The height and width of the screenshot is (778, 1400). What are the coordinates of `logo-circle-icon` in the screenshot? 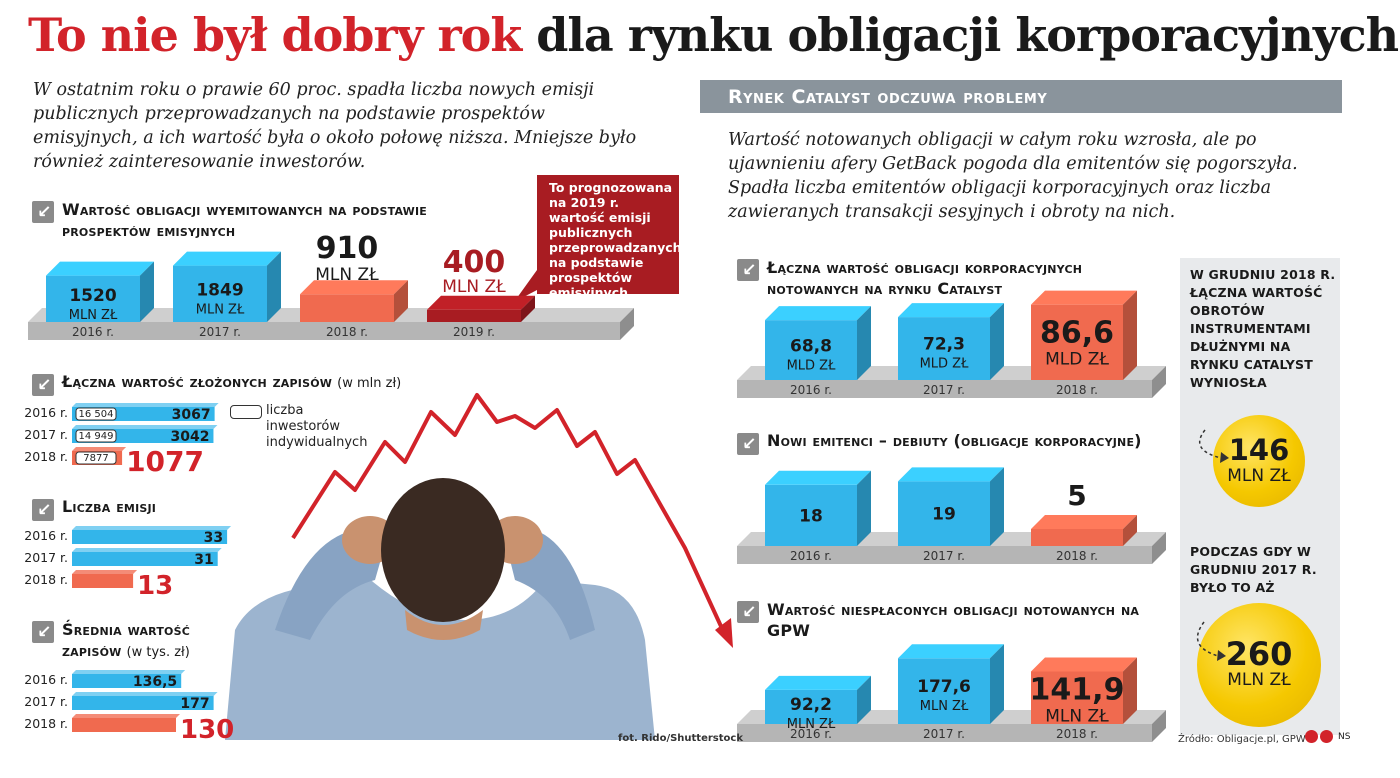 It's located at (1311, 736).